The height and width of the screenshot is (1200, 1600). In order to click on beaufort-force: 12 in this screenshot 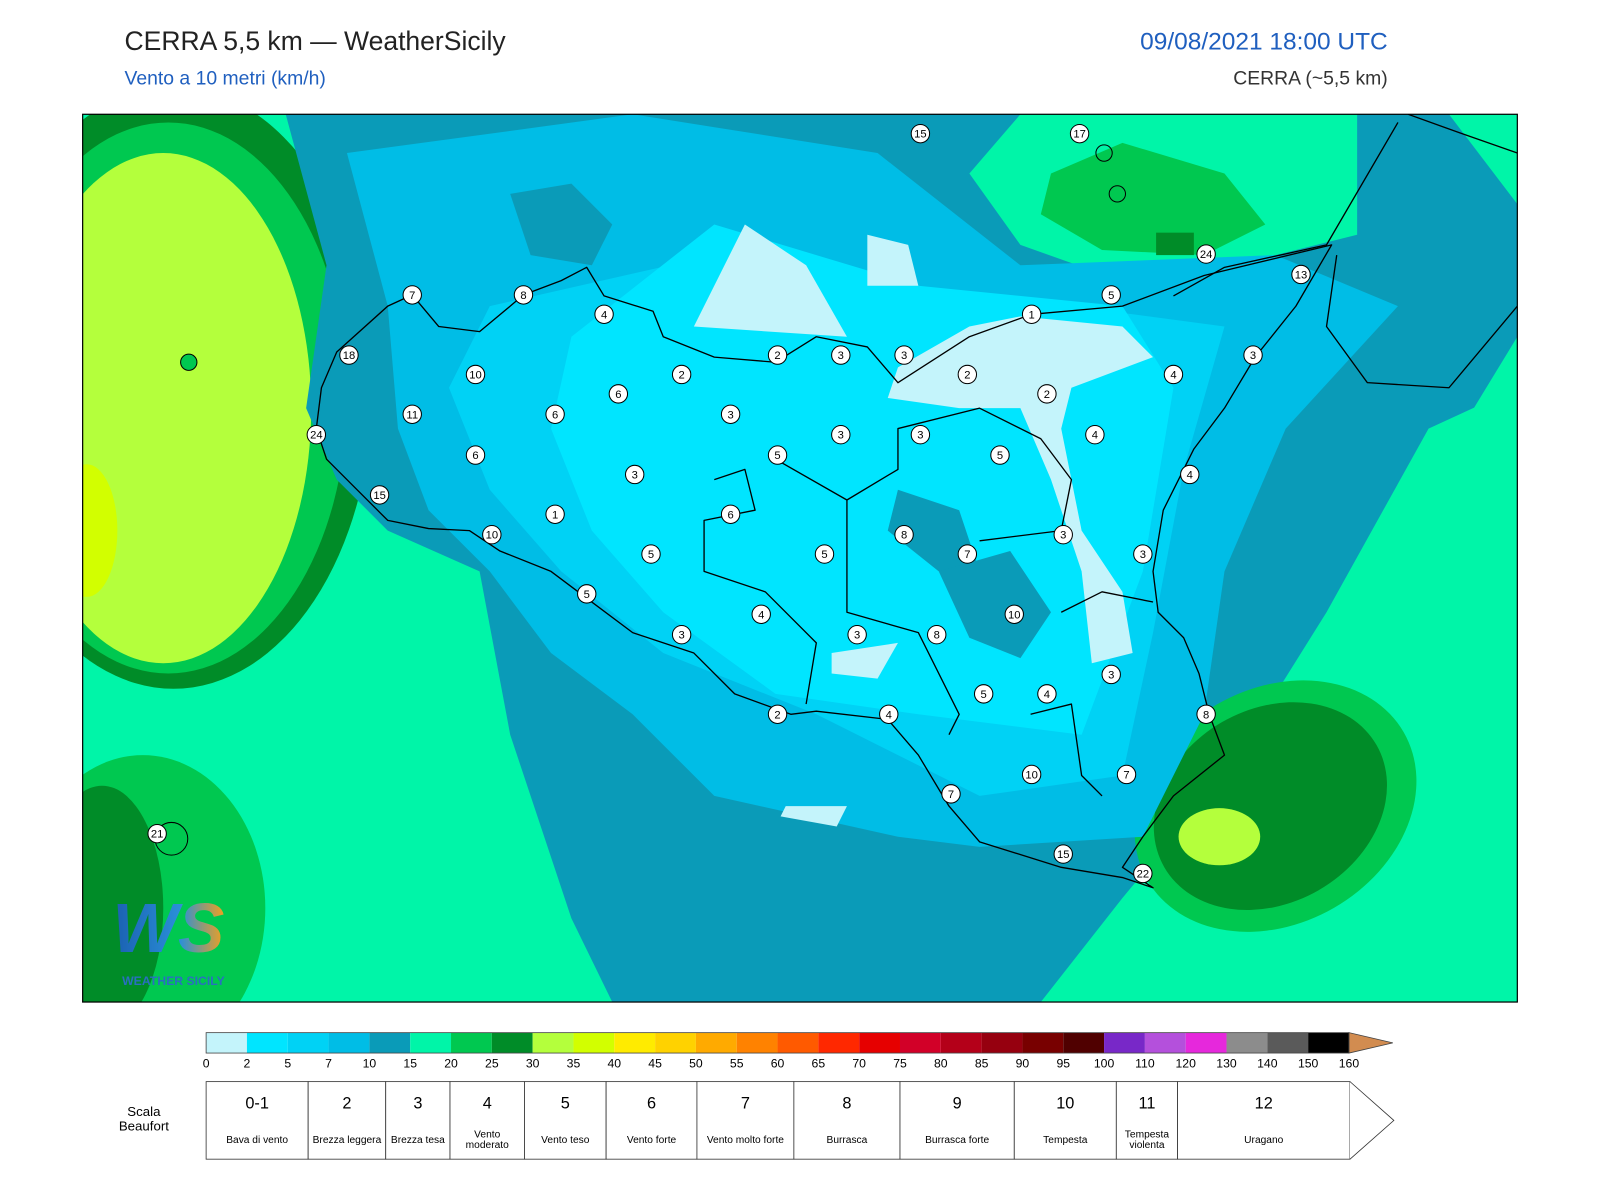, I will do `click(1264, 1103)`.